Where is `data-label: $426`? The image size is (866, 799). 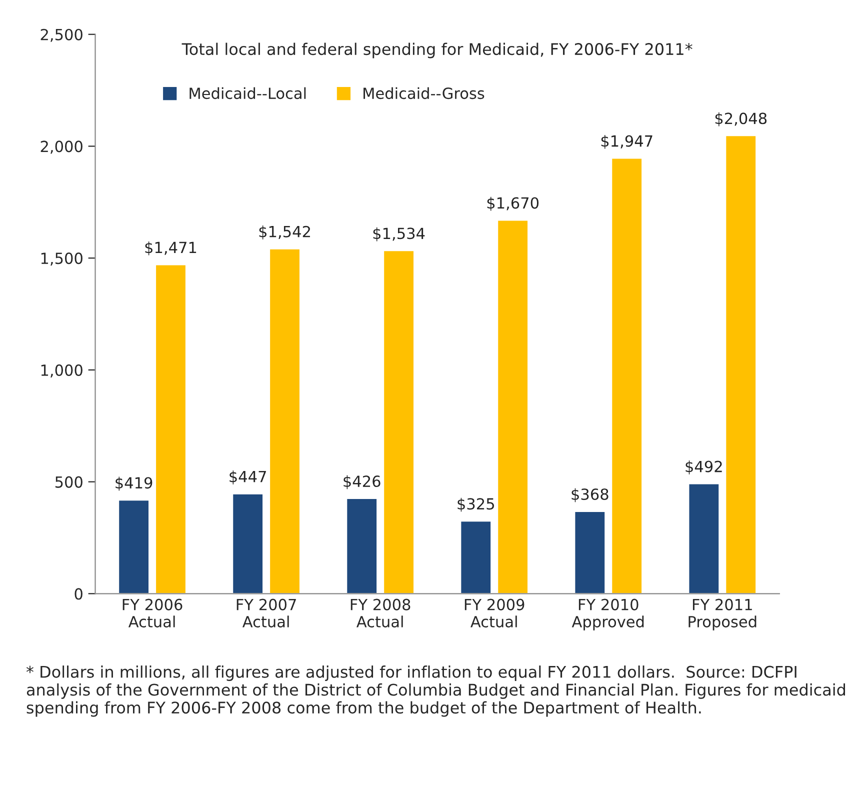
data-label: $426 is located at coordinates (362, 482).